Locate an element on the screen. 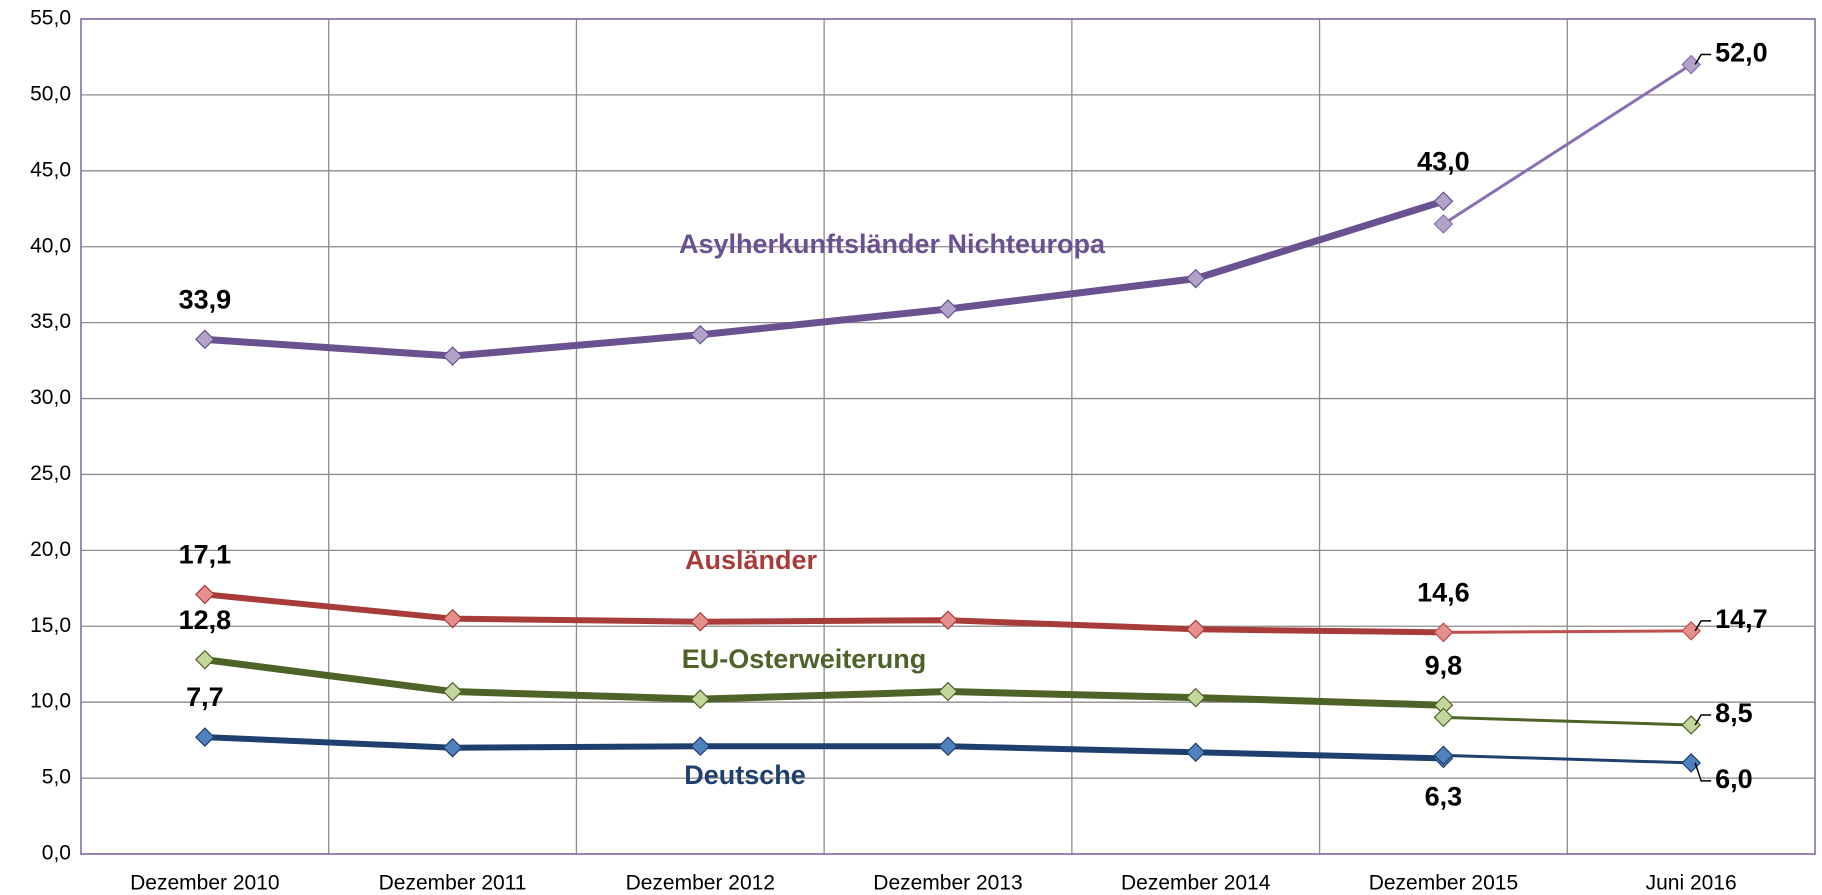  data-label: 8,5 is located at coordinates (1734, 713).